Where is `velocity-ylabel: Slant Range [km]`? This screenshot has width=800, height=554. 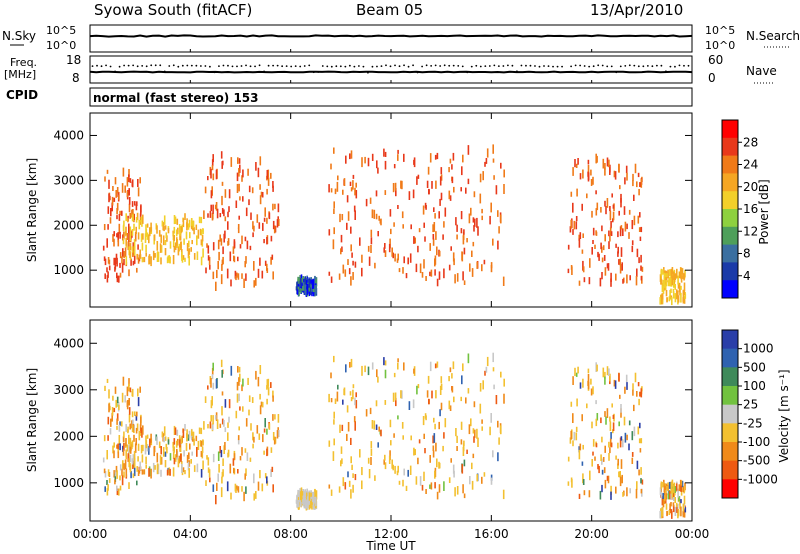 velocity-ylabel: Slant Range [km] is located at coordinates (32, 420).